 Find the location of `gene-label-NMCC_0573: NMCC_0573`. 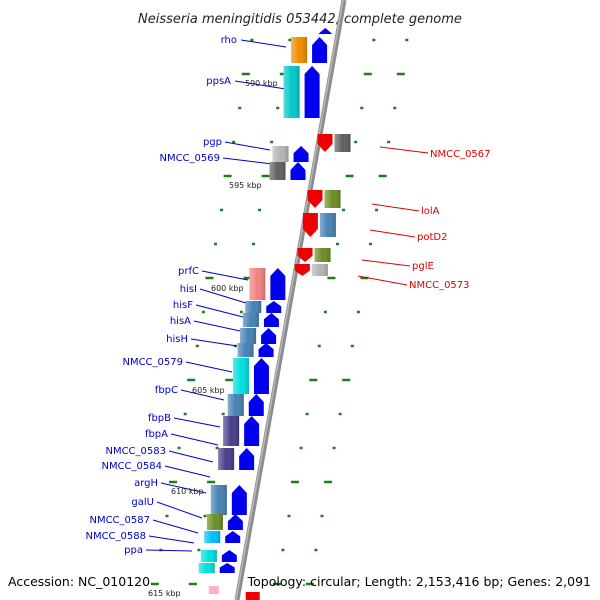

gene-label-NMCC_0573: NMCC_0573 is located at coordinates (439, 285).